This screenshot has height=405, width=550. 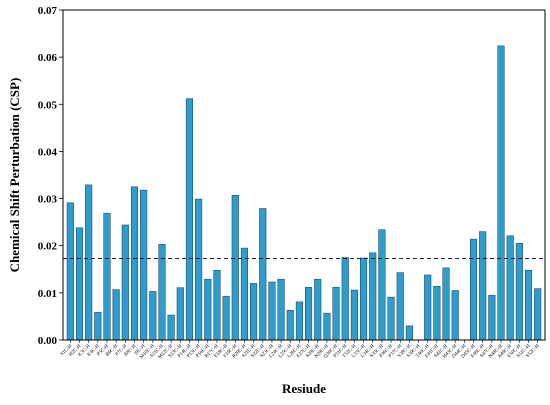 I want to click on y-tick-label: 0.04, so click(x=48, y=152).